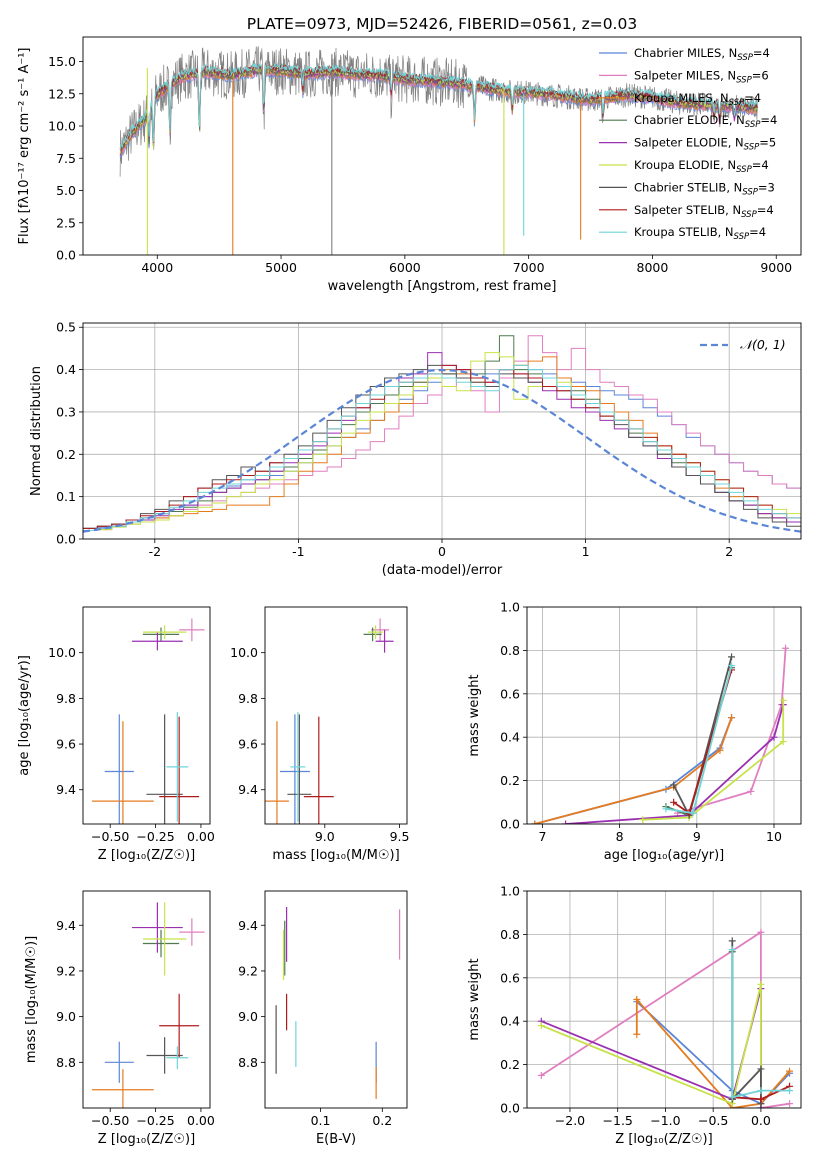 Image resolution: width=819 pixels, height=1170 pixels. What do you see at coordinates (298, 551) in the screenshot?
I see `x-tick-label: -1` at bounding box center [298, 551].